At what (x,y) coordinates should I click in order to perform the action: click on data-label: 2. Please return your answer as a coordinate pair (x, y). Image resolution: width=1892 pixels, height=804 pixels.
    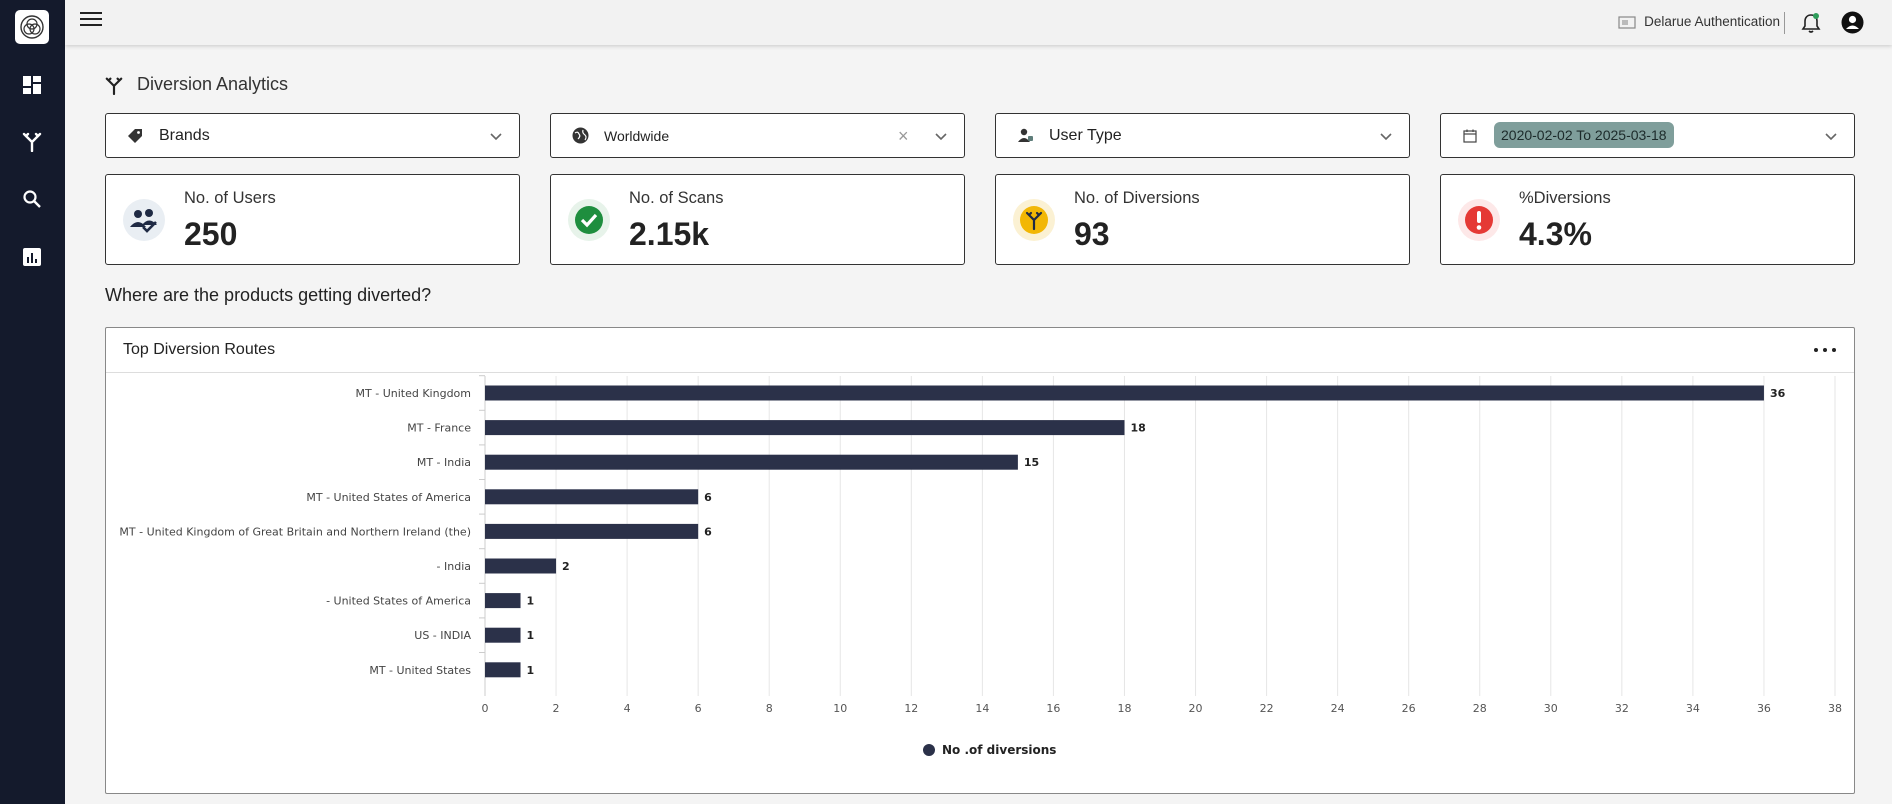
    Looking at the image, I should click on (566, 566).